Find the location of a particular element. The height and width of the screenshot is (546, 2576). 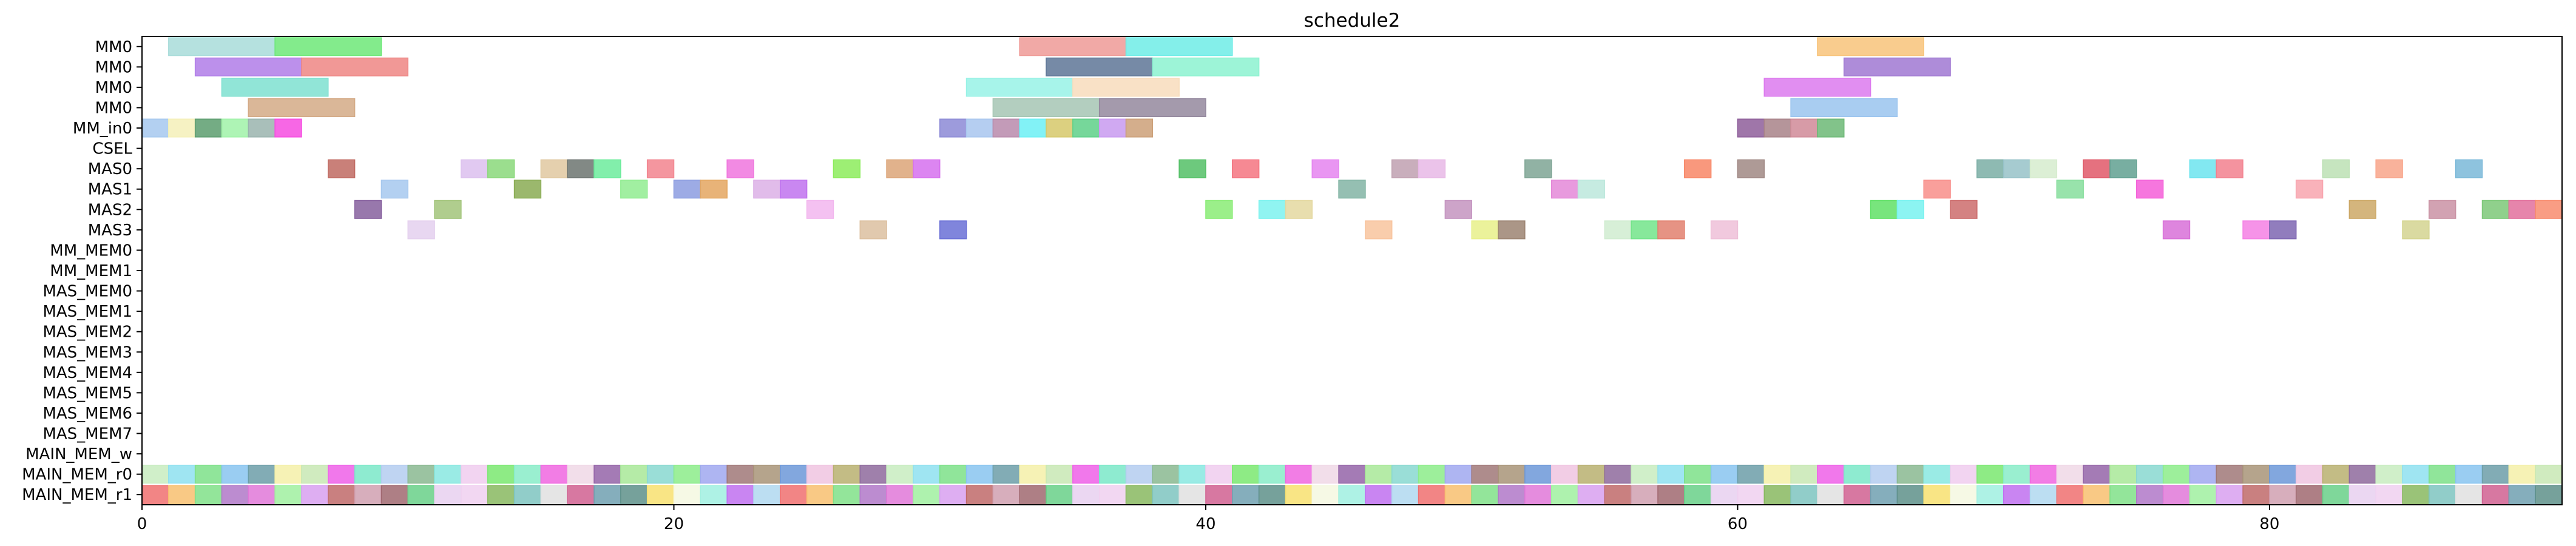

x-axis-ticks: 0 20 40 60 80 is located at coordinates (1208, 519).